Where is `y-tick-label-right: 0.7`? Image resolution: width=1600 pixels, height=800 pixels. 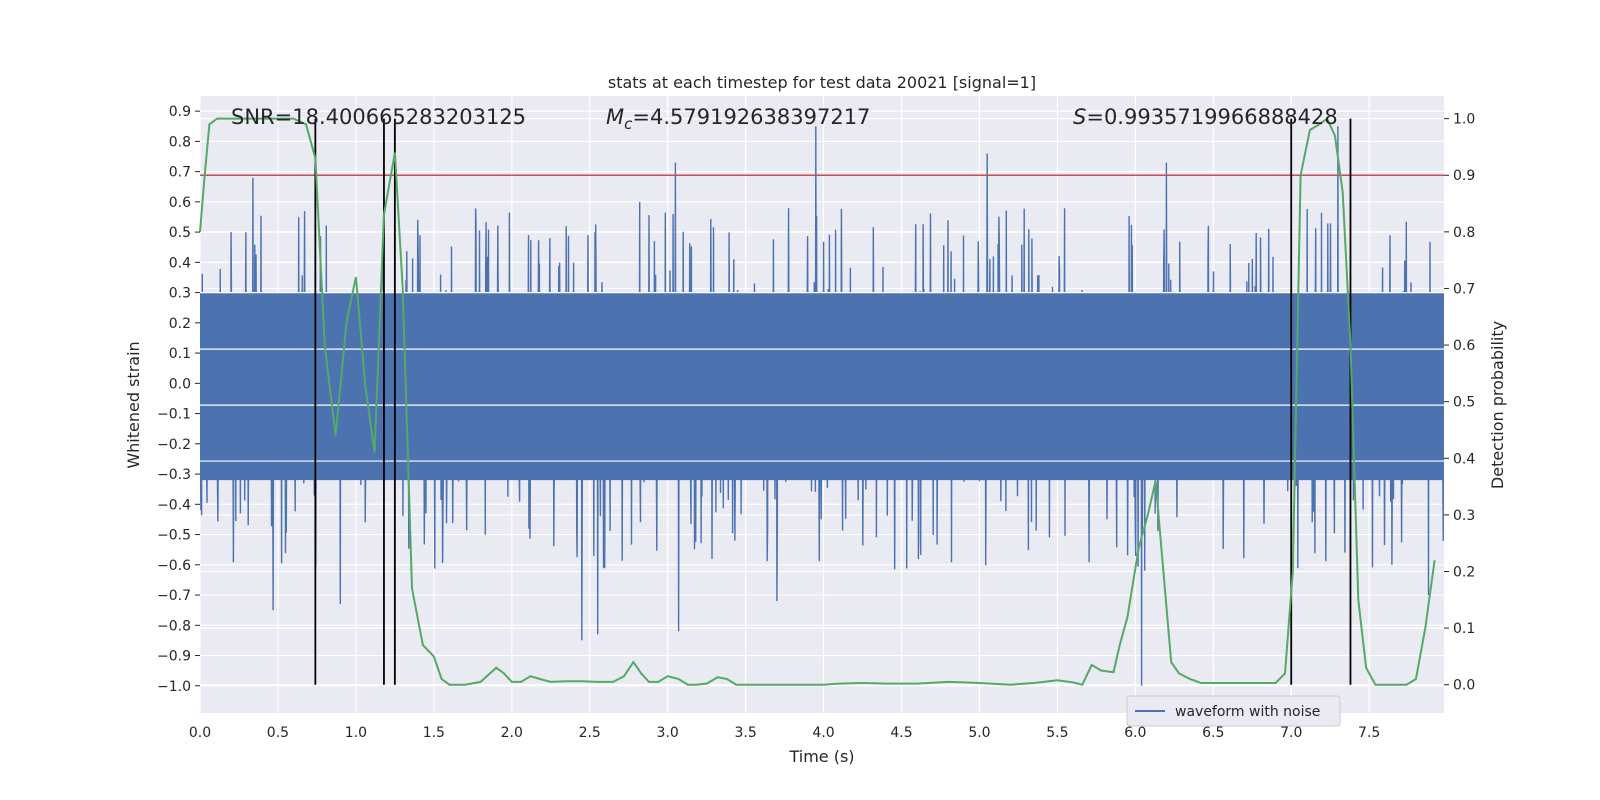
y-tick-label-right: 0.7 is located at coordinates (1464, 289).